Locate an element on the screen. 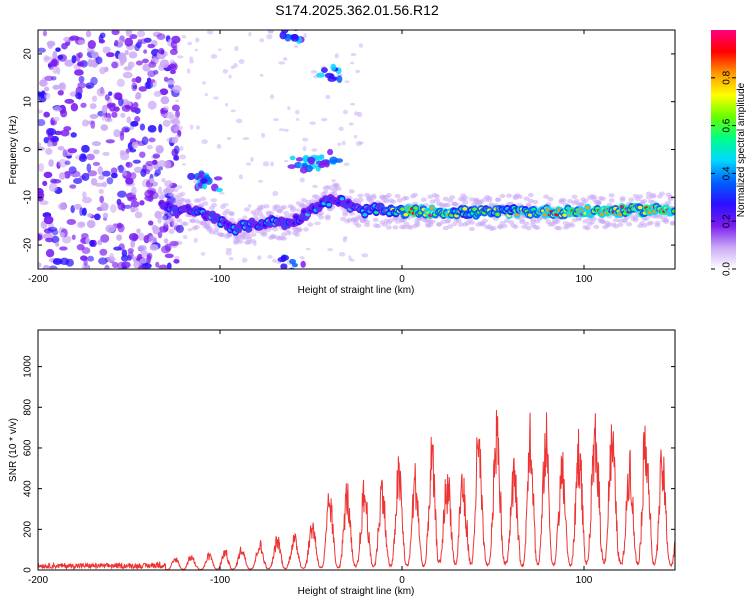 The width and height of the screenshot is (750, 600). colorbar-tick-label: 0.2 is located at coordinates (727, 221).